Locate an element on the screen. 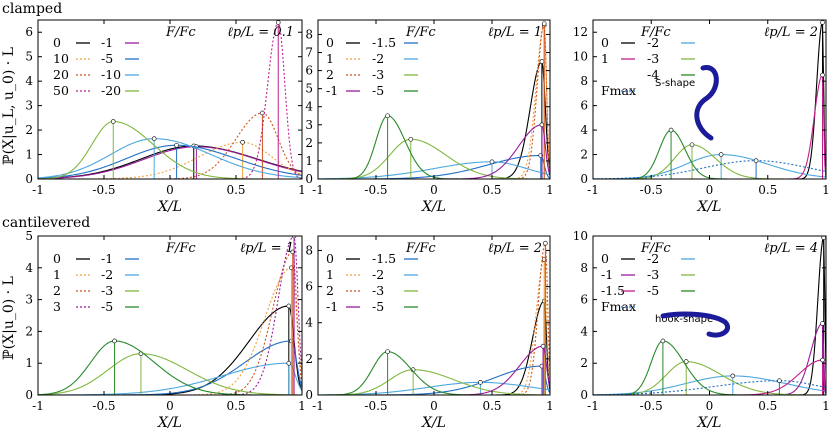  legend-entry-label: 3 is located at coordinates (57, 306).